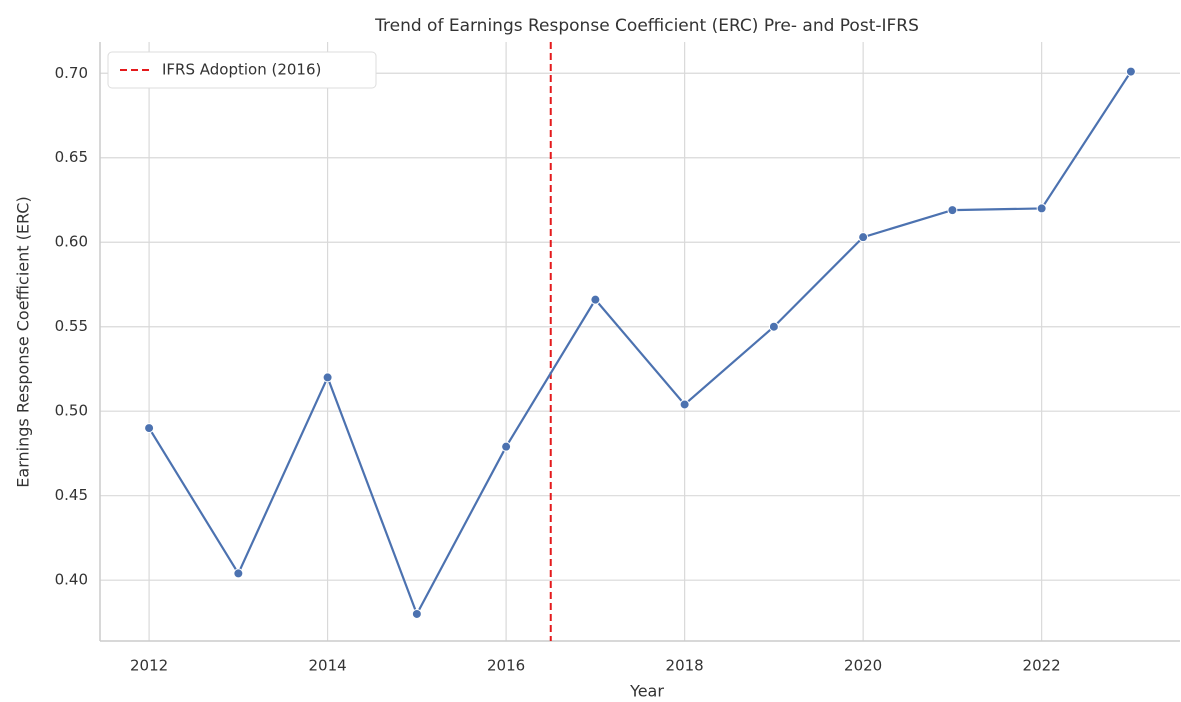  What do you see at coordinates (646, 691) in the screenshot?
I see `x-axis-label: Year` at bounding box center [646, 691].